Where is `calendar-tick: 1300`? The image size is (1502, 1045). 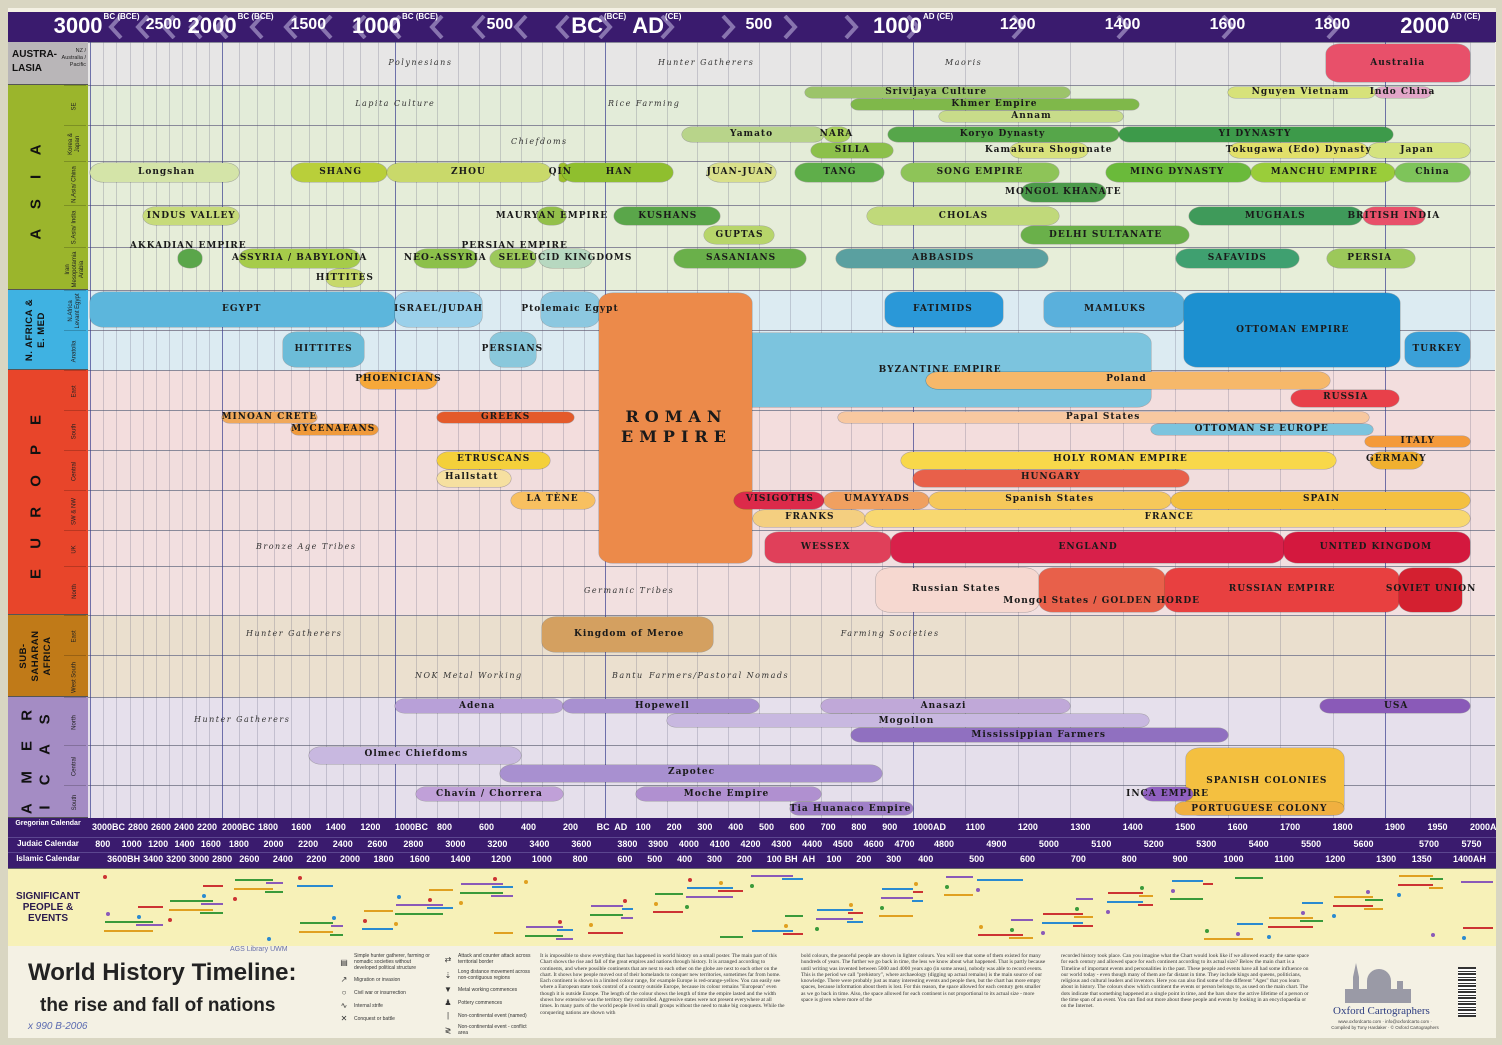 calendar-tick: 1300 is located at coordinates (1080, 827).